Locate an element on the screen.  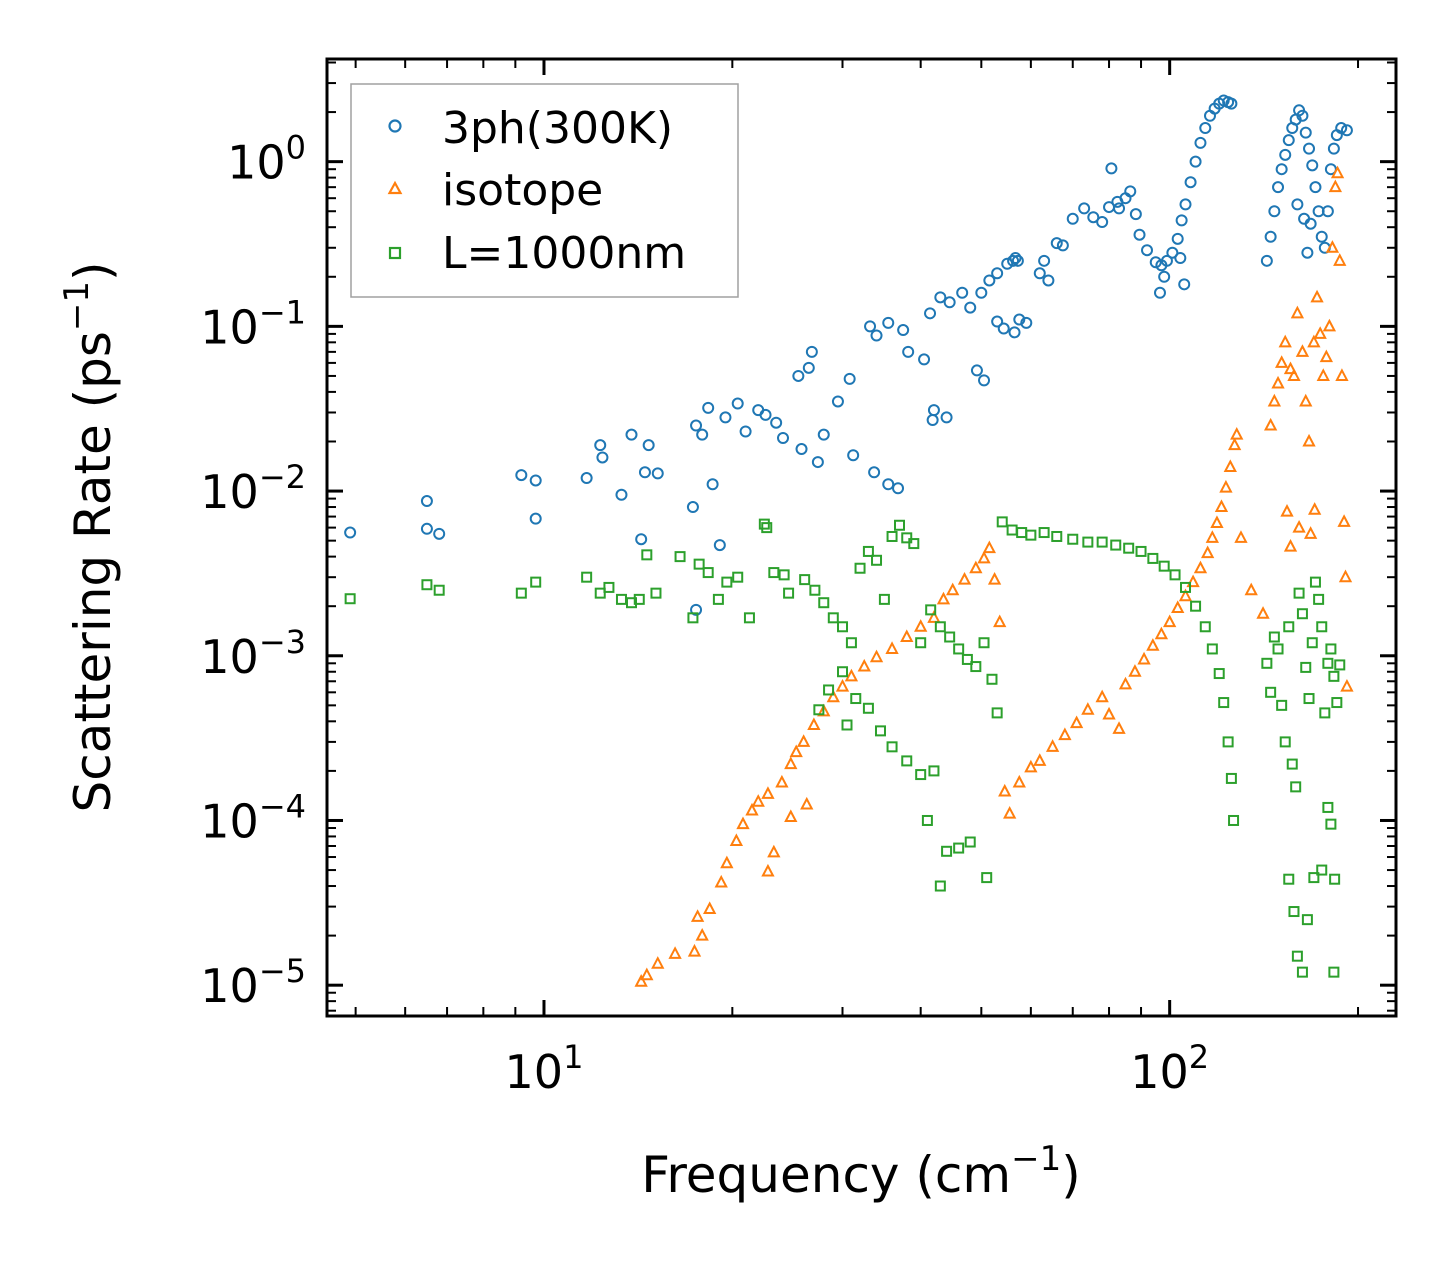
legend-label-l1000nm: L=1000nm is located at coordinates (564, 253).